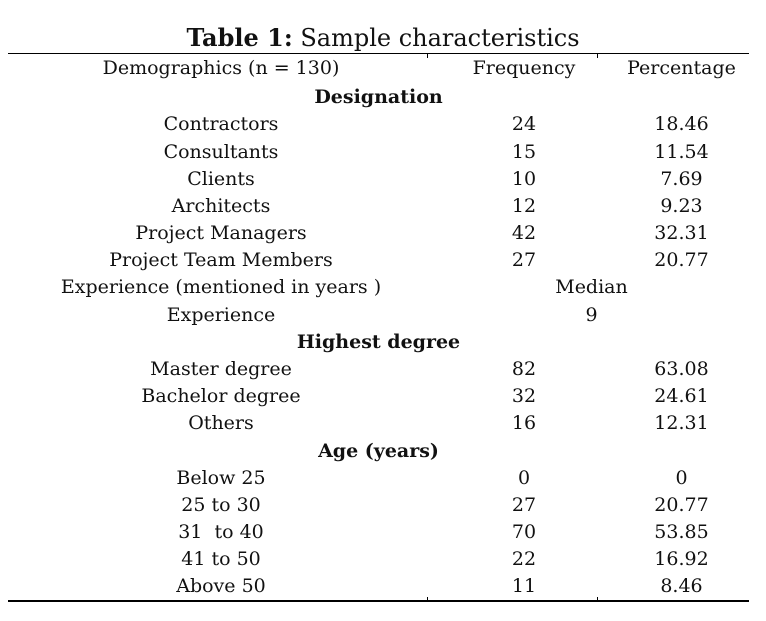 This screenshot has height=621, width=766. What do you see at coordinates (221, 152) in the screenshot?
I see `row-label: Consultants` at bounding box center [221, 152].